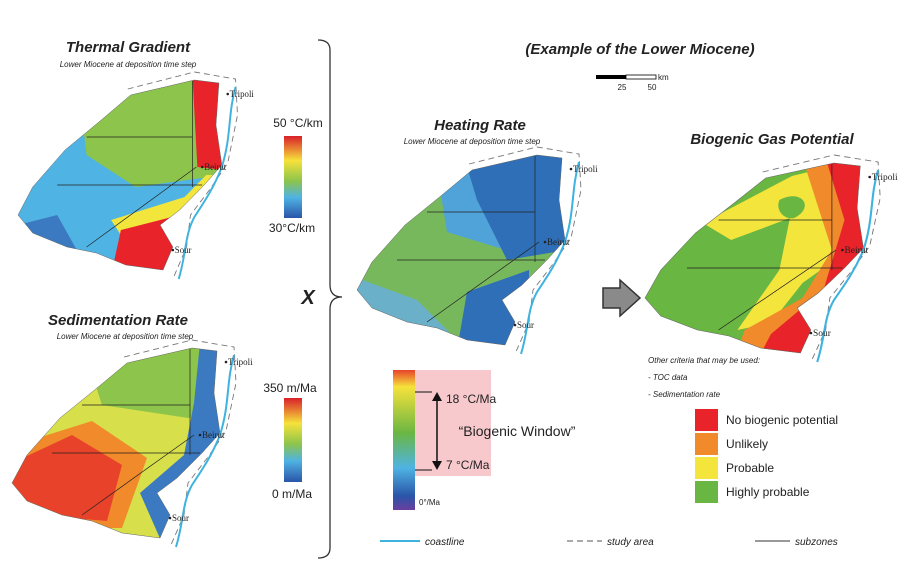 Image resolution: width=908 pixels, height=577 pixels. Describe the element at coordinates (782, 420) in the screenshot. I see `legend-label: No biogenic potential` at that location.